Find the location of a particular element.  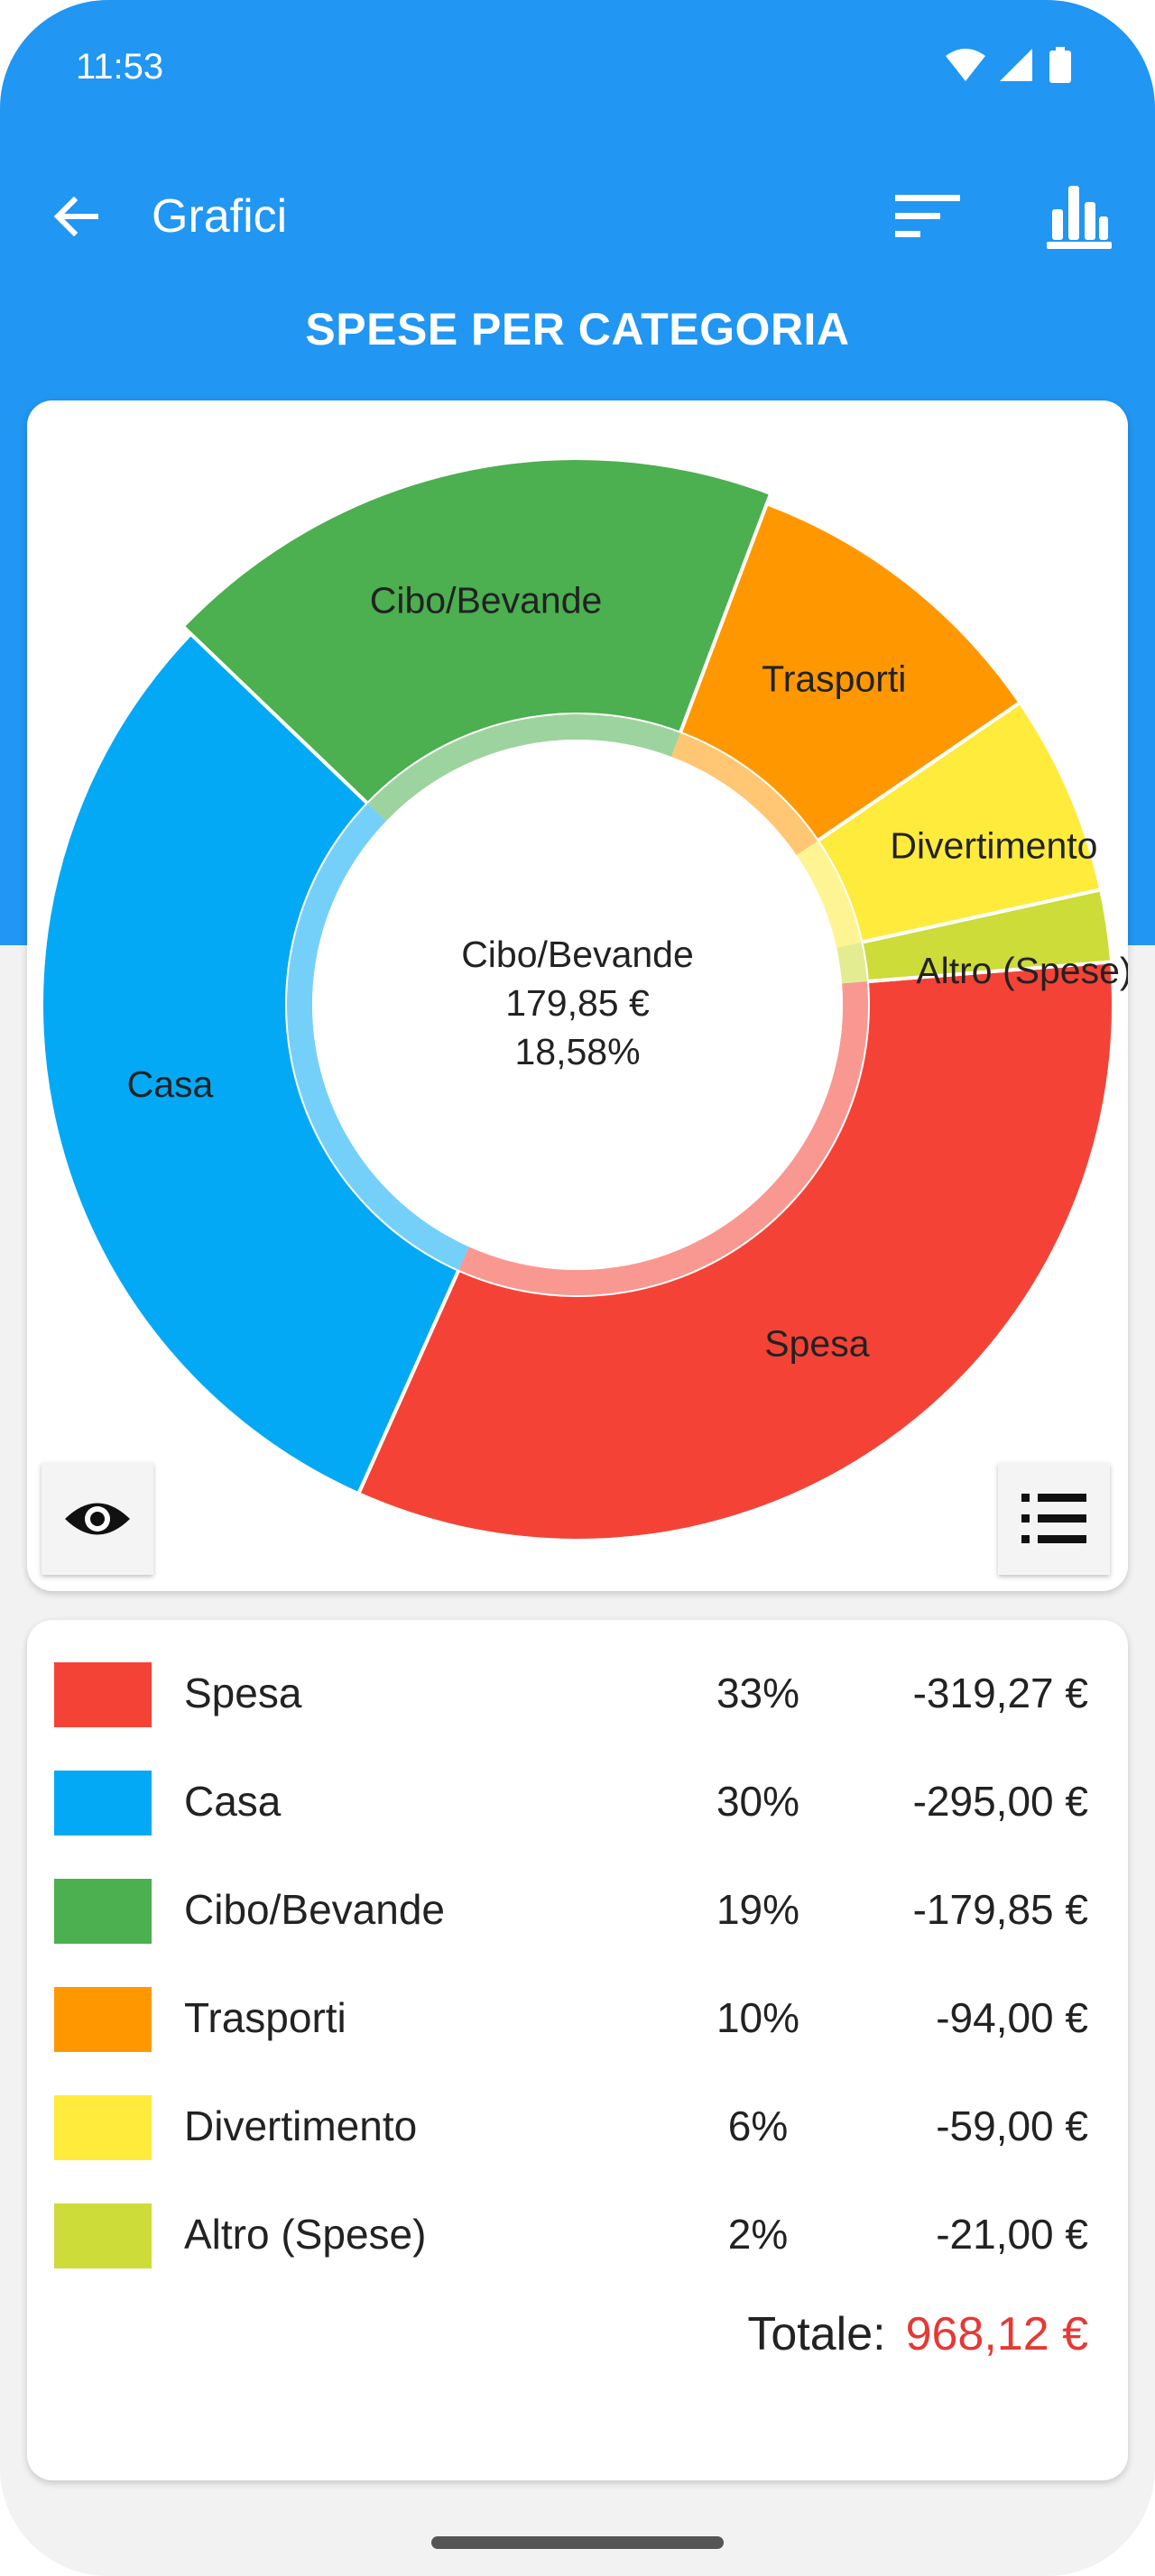

slice-label: Divertimento is located at coordinates (994, 846).